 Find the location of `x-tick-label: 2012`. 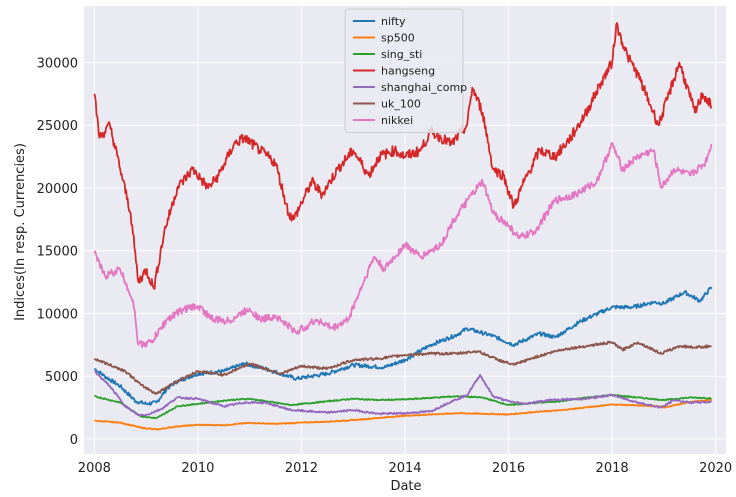

x-tick-label: 2012 is located at coordinates (301, 468).